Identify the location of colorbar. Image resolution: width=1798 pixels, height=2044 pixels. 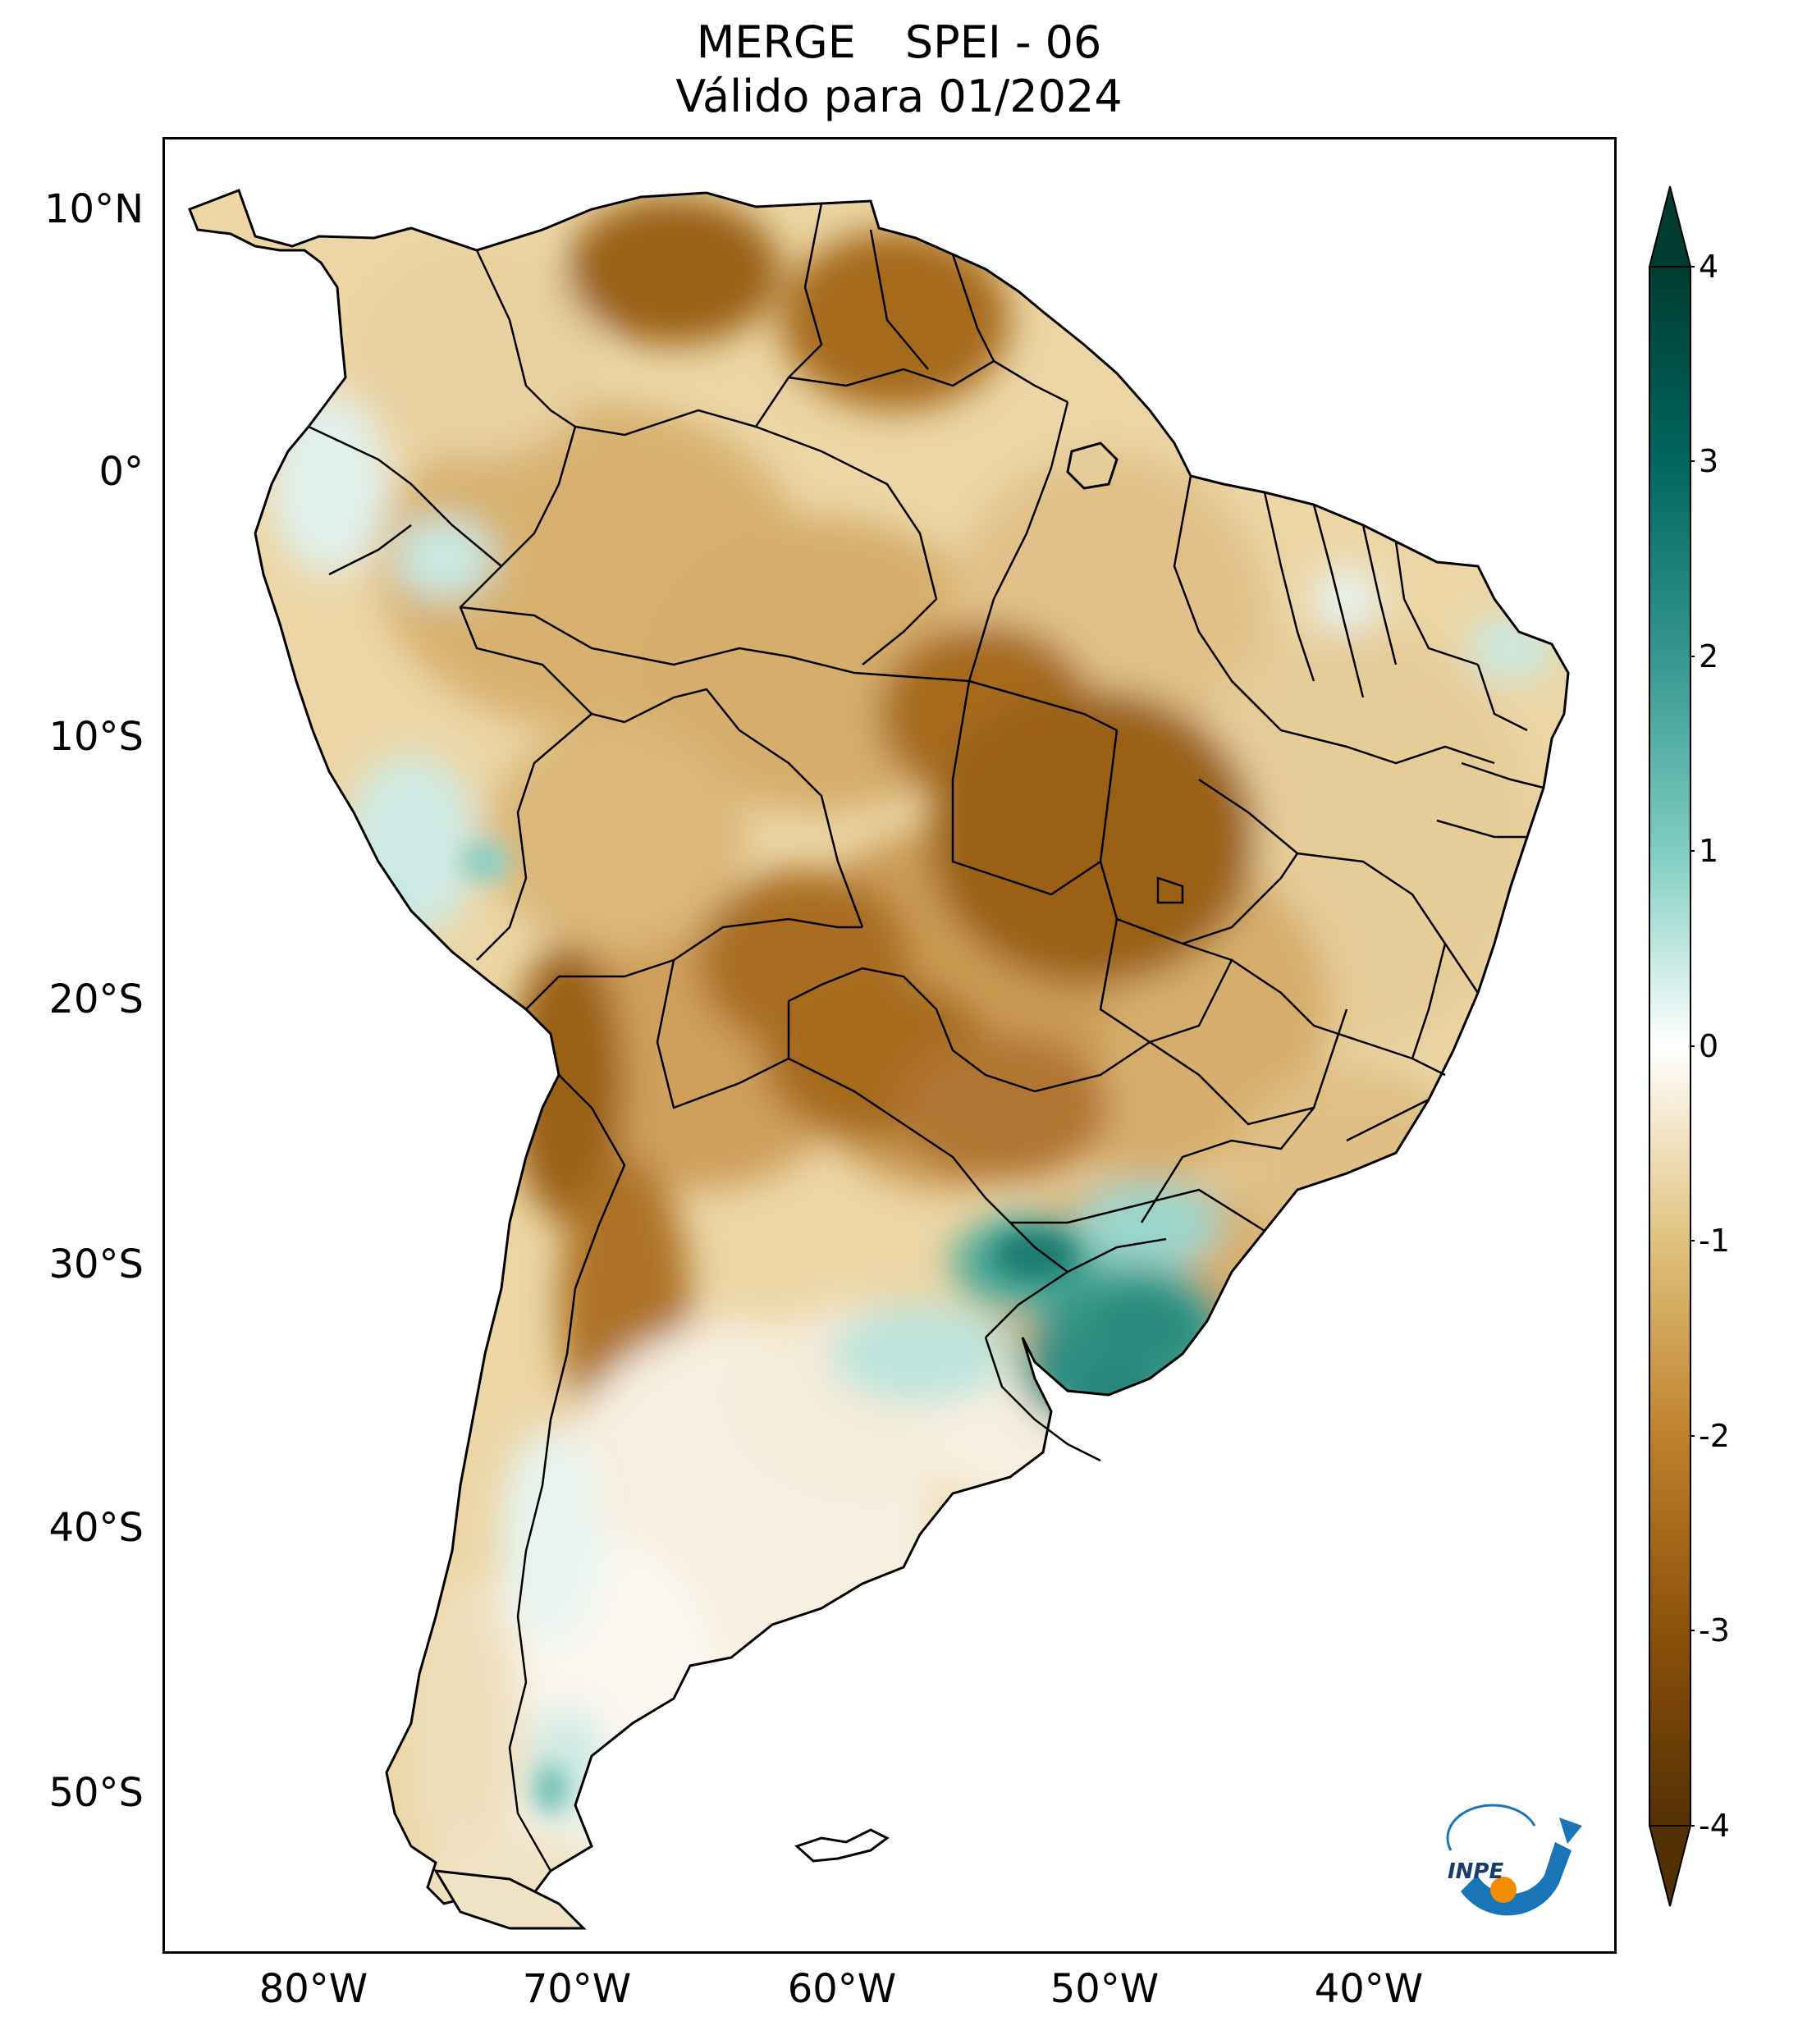
(1671, 1046).